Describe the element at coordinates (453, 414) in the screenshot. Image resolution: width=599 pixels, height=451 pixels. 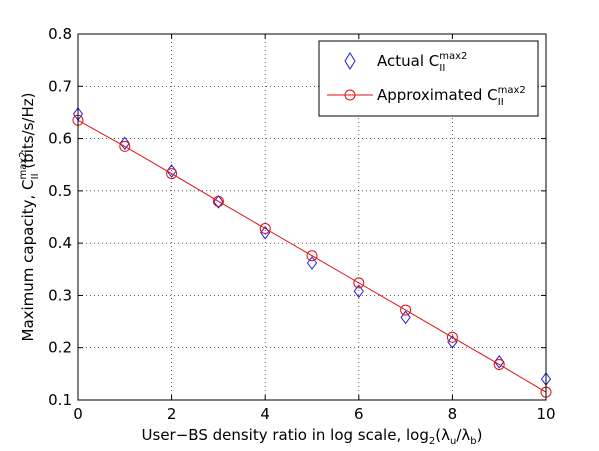
I see `x-tick-label: 8` at that location.